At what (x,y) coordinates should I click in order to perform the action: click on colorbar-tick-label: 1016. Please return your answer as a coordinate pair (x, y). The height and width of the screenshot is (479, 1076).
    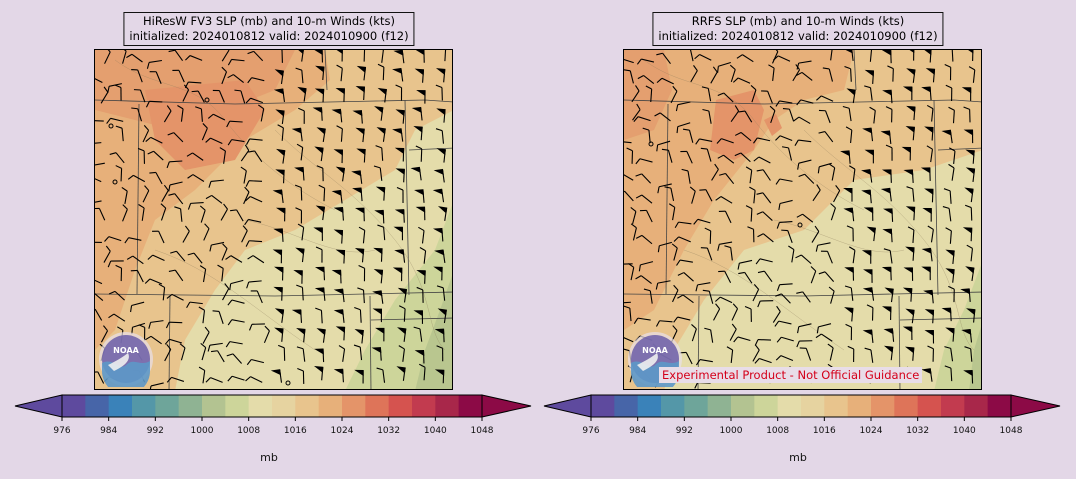
    Looking at the image, I should click on (824, 431).